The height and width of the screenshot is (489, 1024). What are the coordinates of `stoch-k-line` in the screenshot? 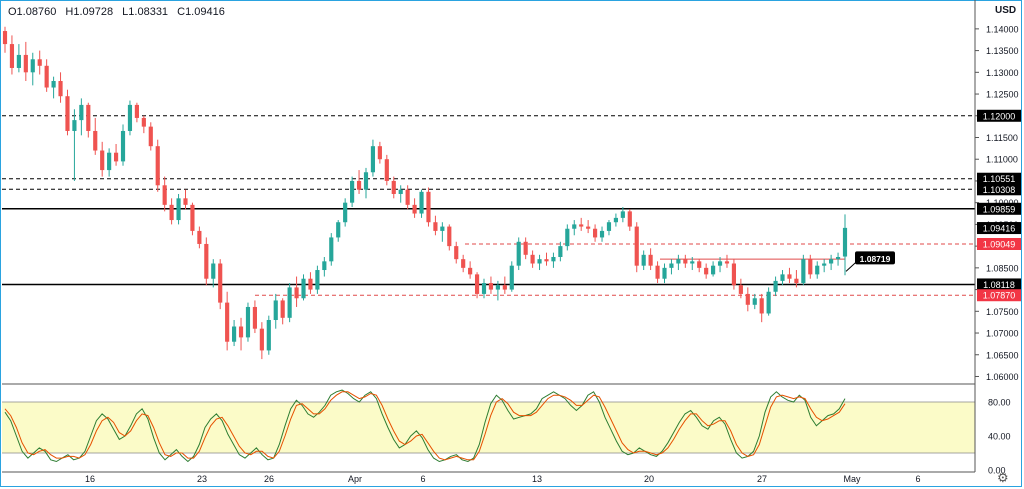 It's located at (425, 426).